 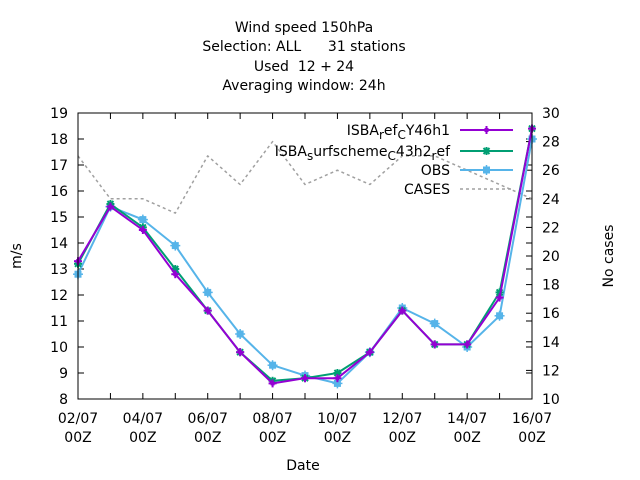 What do you see at coordinates (609, 256) in the screenshot?
I see `y2-axis-label: No cases` at bounding box center [609, 256].